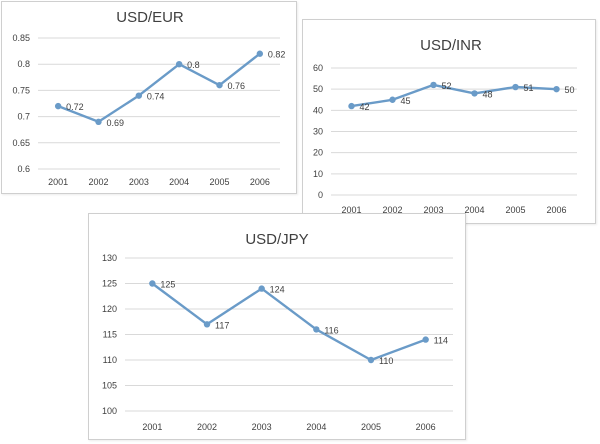  Describe the element at coordinates (109, 386) in the screenshot. I see `y-tick-label: 105` at that location.